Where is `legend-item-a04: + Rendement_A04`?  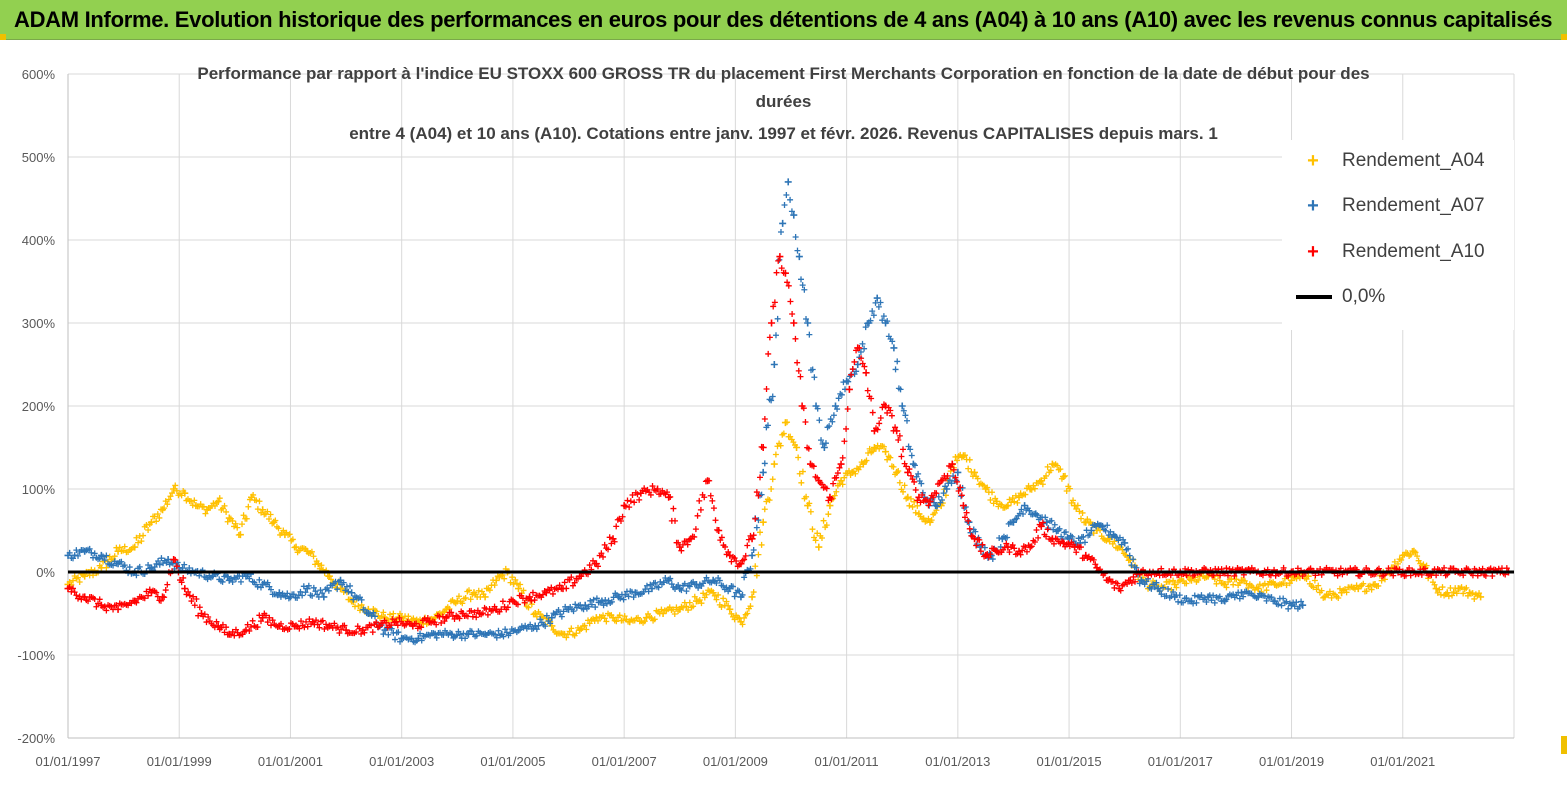
legend-item-a04: + Rendement_A04 is located at coordinates (1388, 161).